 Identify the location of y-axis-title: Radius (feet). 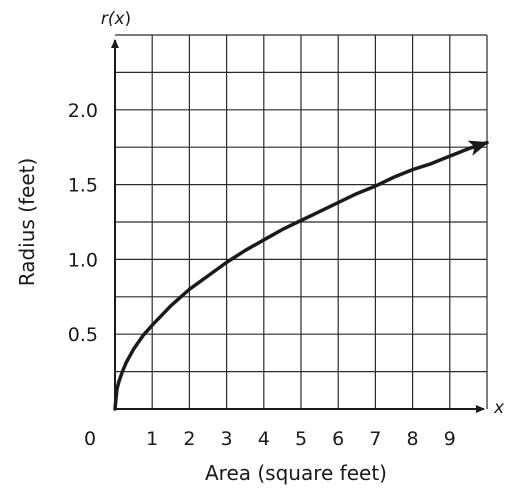
(27, 222).